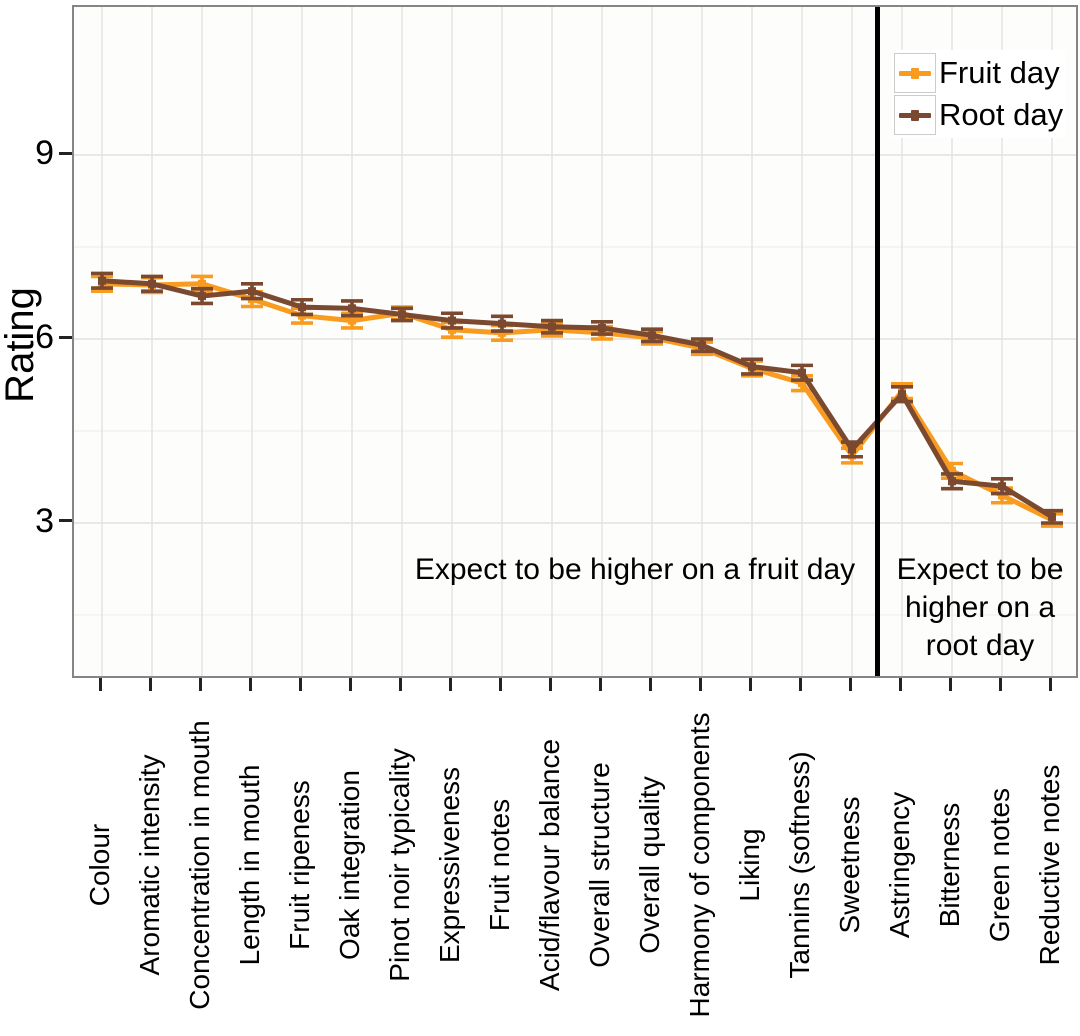 The width and height of the screenshot is (1080, 1036). What do you see at coordinates (635, 569) in the screenshot?
I see `fruit-day-annotation: Expect to be higher on a fruit day` at bounding box center [635, 569].